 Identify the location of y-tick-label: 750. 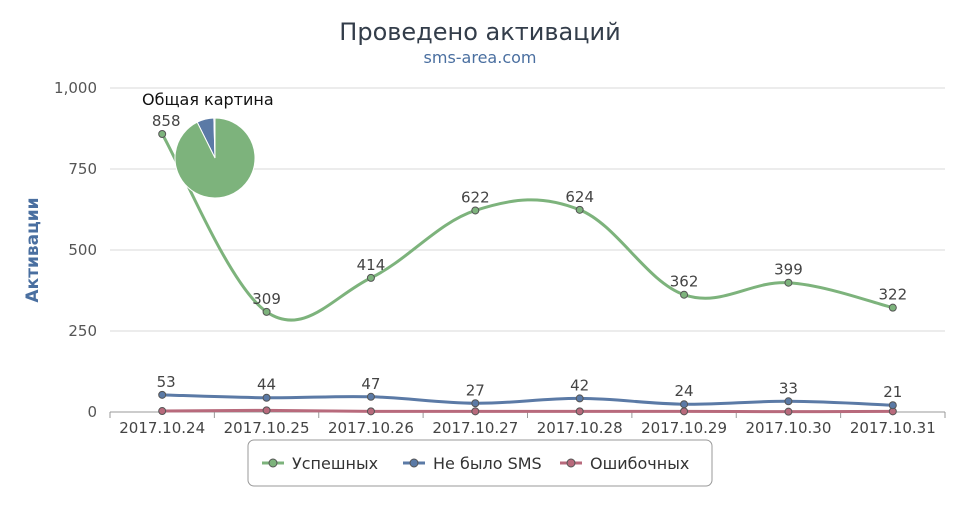
(82, 169).